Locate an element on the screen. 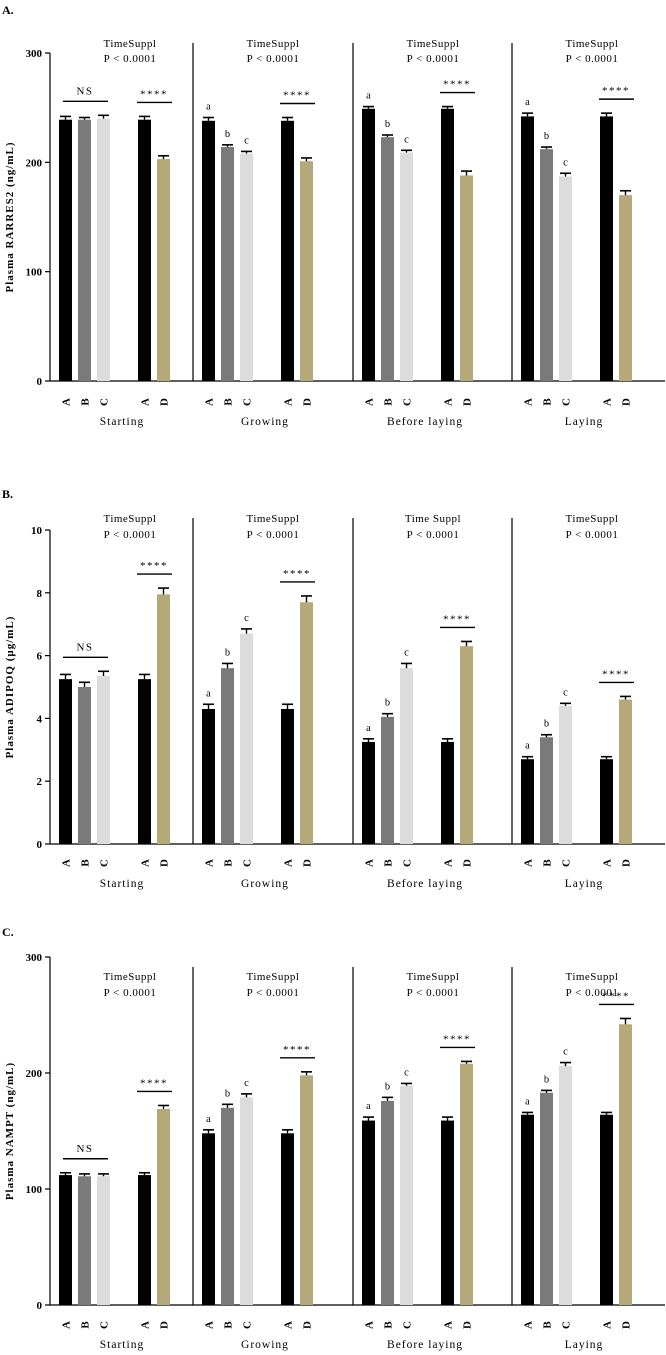  y-tick-label: 10 is located at coordinates (37, 531).